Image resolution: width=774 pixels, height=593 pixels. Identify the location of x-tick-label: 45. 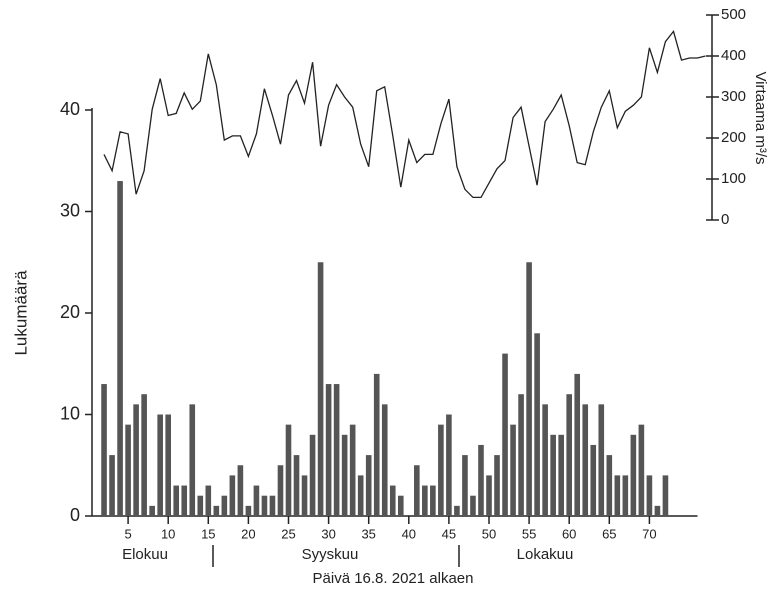
(449, 533).